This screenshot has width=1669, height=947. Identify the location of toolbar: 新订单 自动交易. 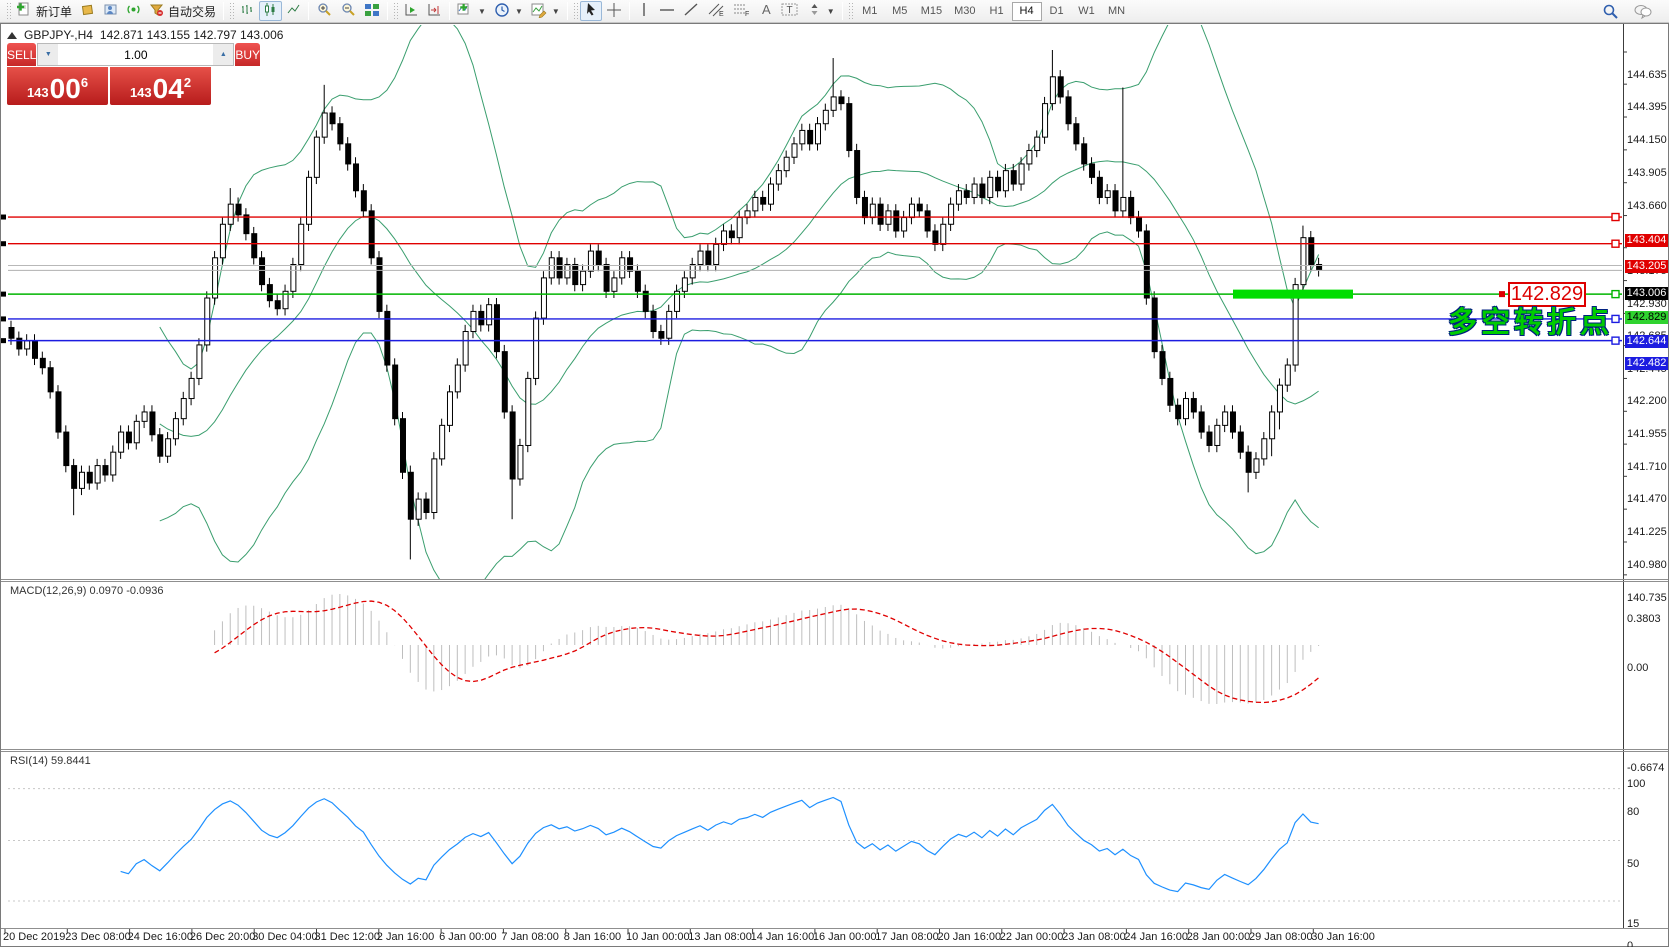
(834, 11).